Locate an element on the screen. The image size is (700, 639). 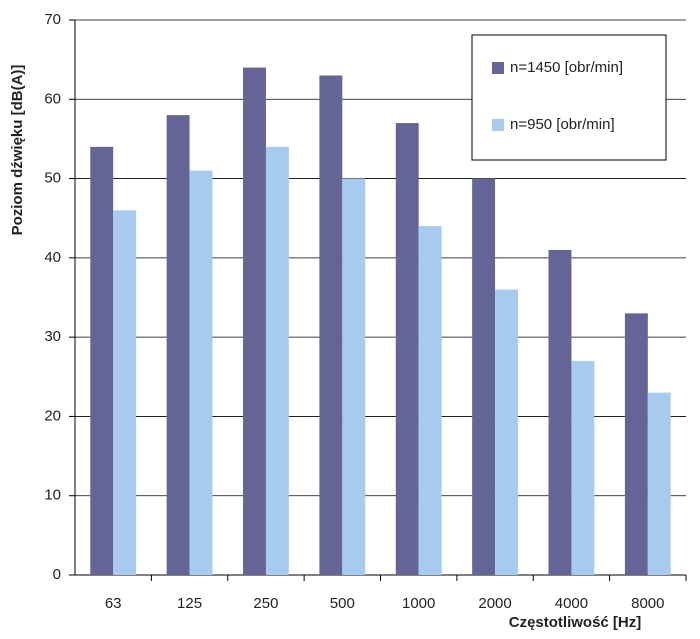
legend-label: n=950 [obr/min] is located at coordinates (562, 124).